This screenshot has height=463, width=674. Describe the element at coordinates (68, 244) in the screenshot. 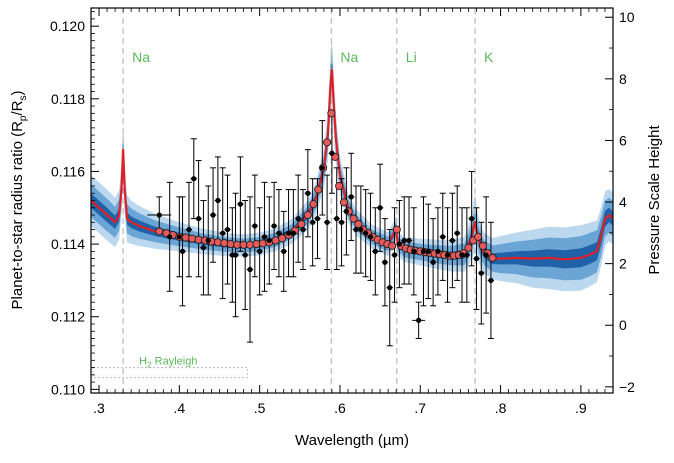

I see `y-tick-label: 0.114` at that location.